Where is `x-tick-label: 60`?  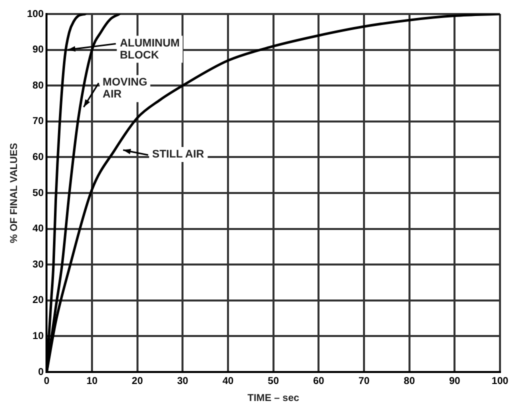 x-tick-label: 60 is located at coordinates (319, 381).